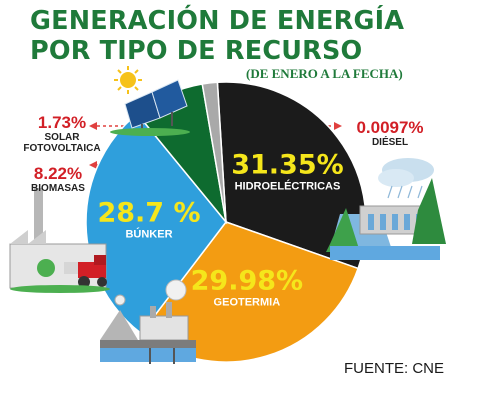 The image size is (500, 400). Describe the element at coordinates (196, 51) in the screenshot. I see `chart-title-line-2: POR TIPO DE RECURSO` at that location.